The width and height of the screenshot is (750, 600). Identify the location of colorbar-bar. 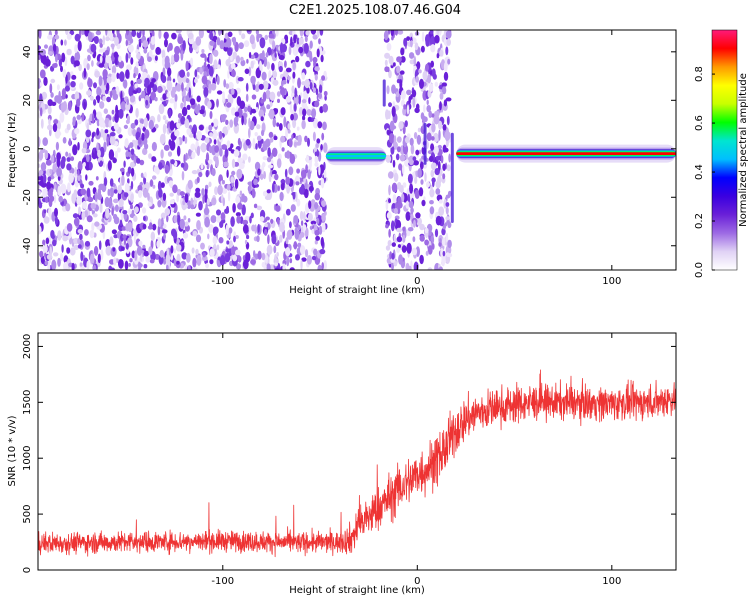
(724, 150).